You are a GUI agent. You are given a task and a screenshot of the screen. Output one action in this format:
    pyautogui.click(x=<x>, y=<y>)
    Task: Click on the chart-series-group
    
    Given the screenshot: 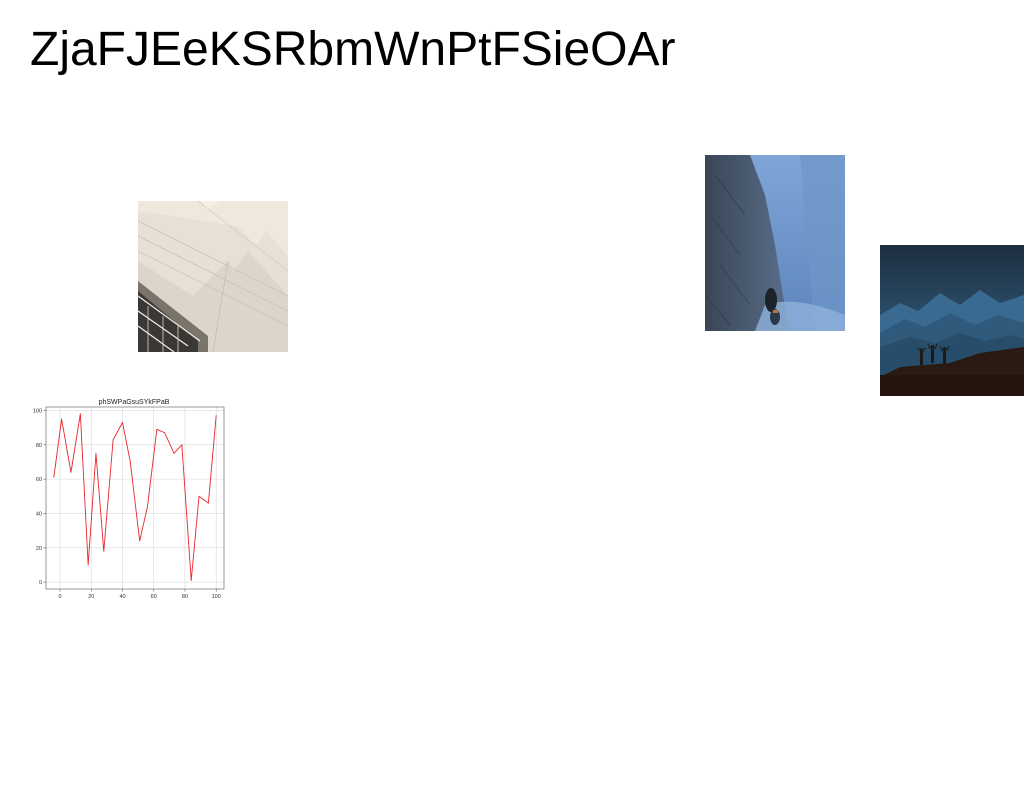 What is the action you would take?
    pyautogui.click(x=135, y=497)
    